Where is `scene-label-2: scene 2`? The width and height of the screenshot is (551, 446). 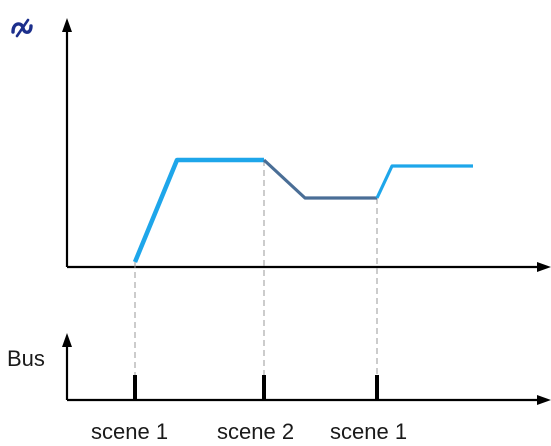 scene-label-2: scene 2 is located at coordinates (255, 431).